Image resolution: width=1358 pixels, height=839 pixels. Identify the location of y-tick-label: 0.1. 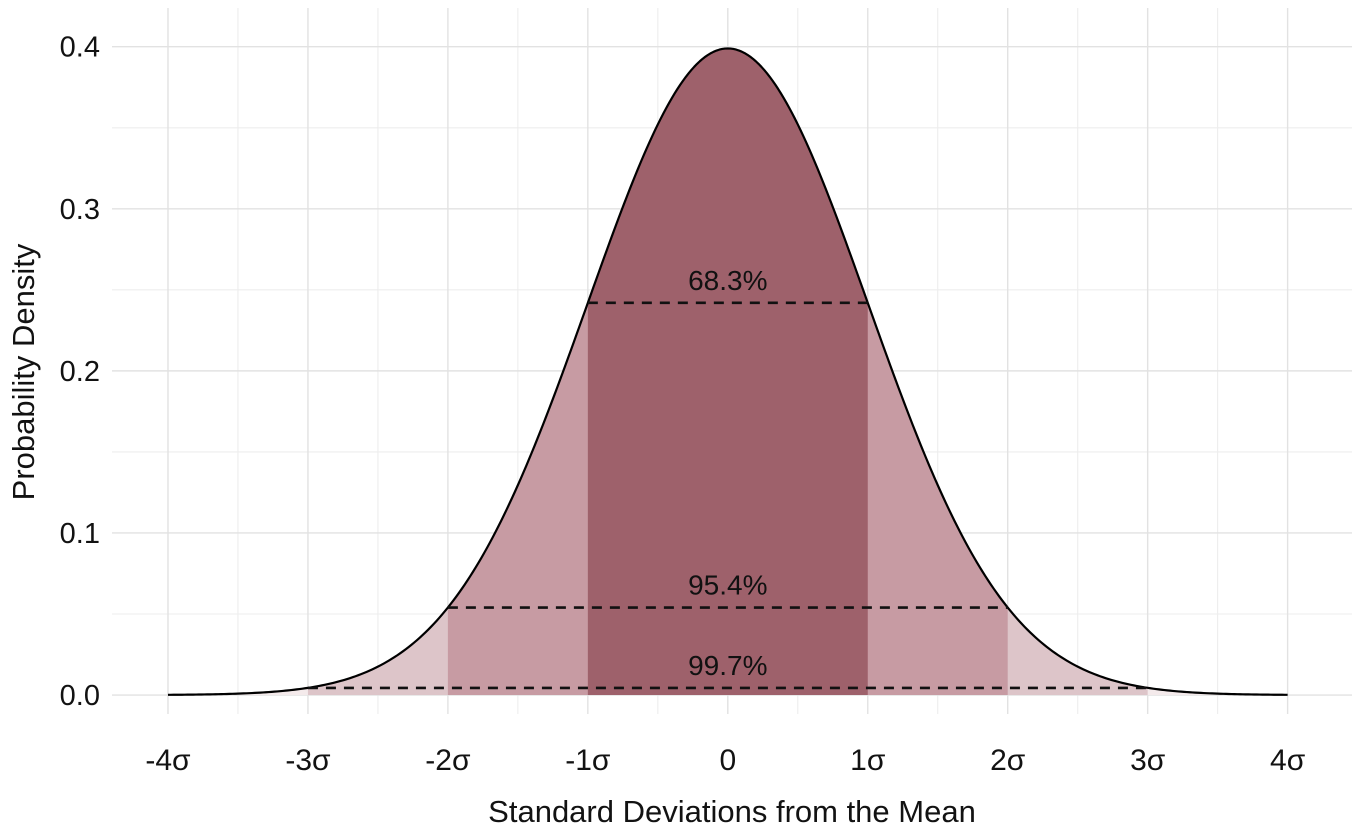
(80, 534).